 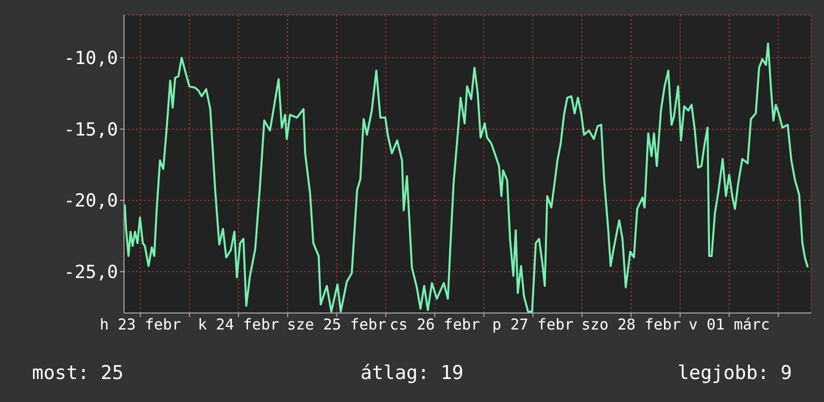 What do you see at coordinates (336, 325) in the screenshot?
I see `x-tick-label: sze 25 febr` at bounding box center [336, 325].